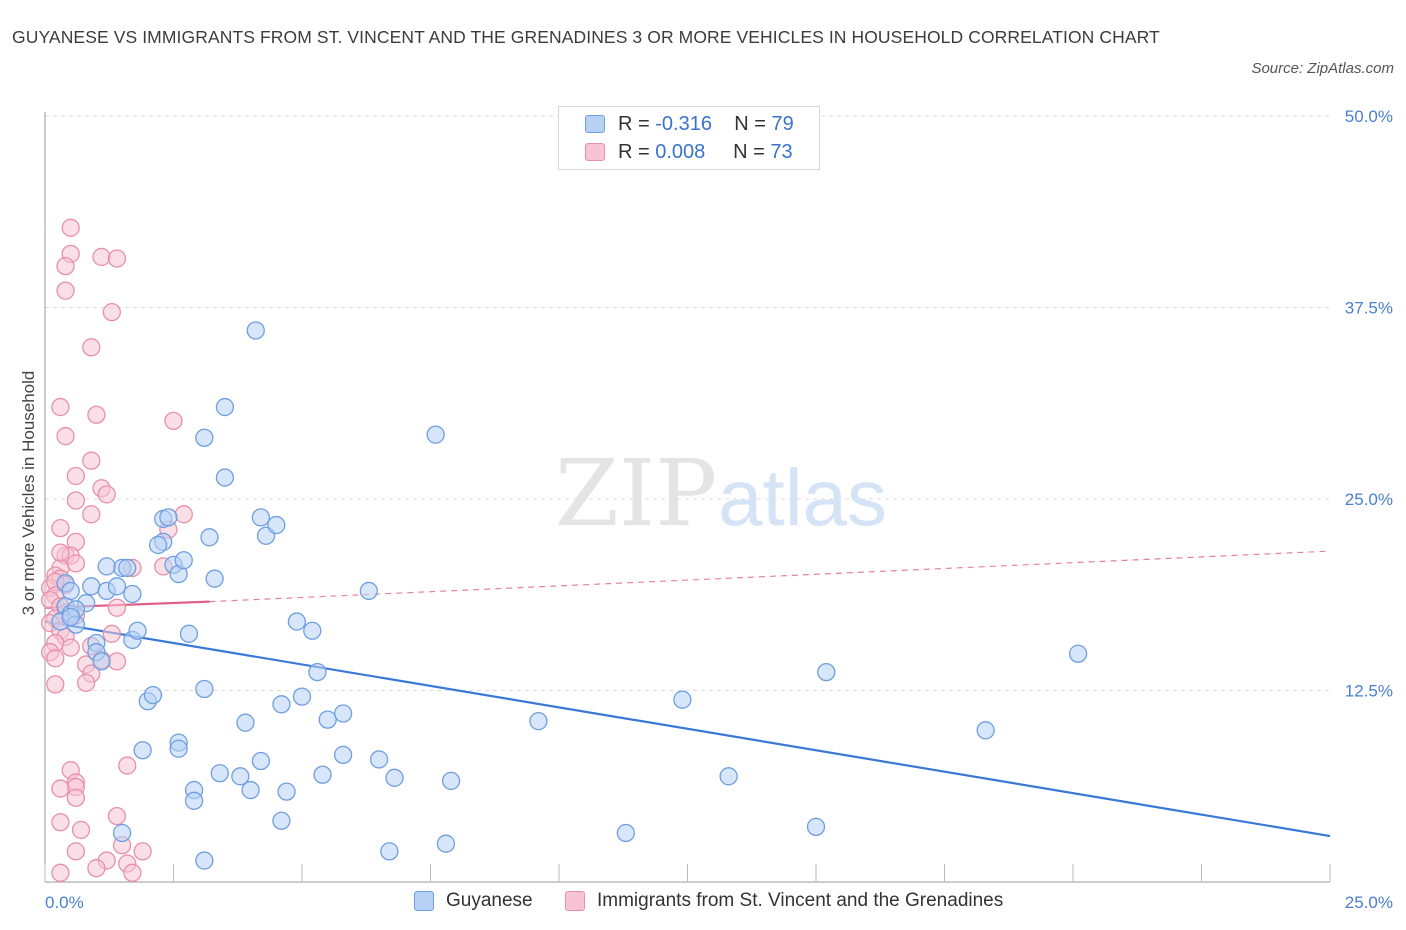  I want to click on bottom-legend-swatch-pink, so click(575, 901).